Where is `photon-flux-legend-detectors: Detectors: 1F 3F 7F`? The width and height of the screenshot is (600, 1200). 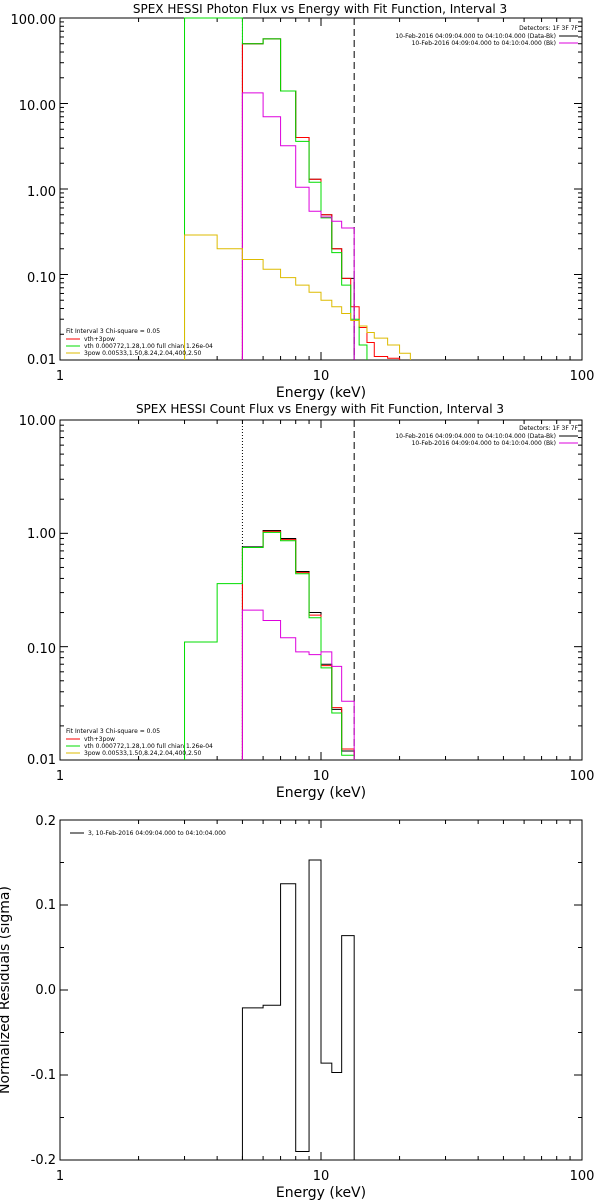 photon-flux-legend-detectors: Detectors: 1F 3F 7F is located at coordinates (548, 28).